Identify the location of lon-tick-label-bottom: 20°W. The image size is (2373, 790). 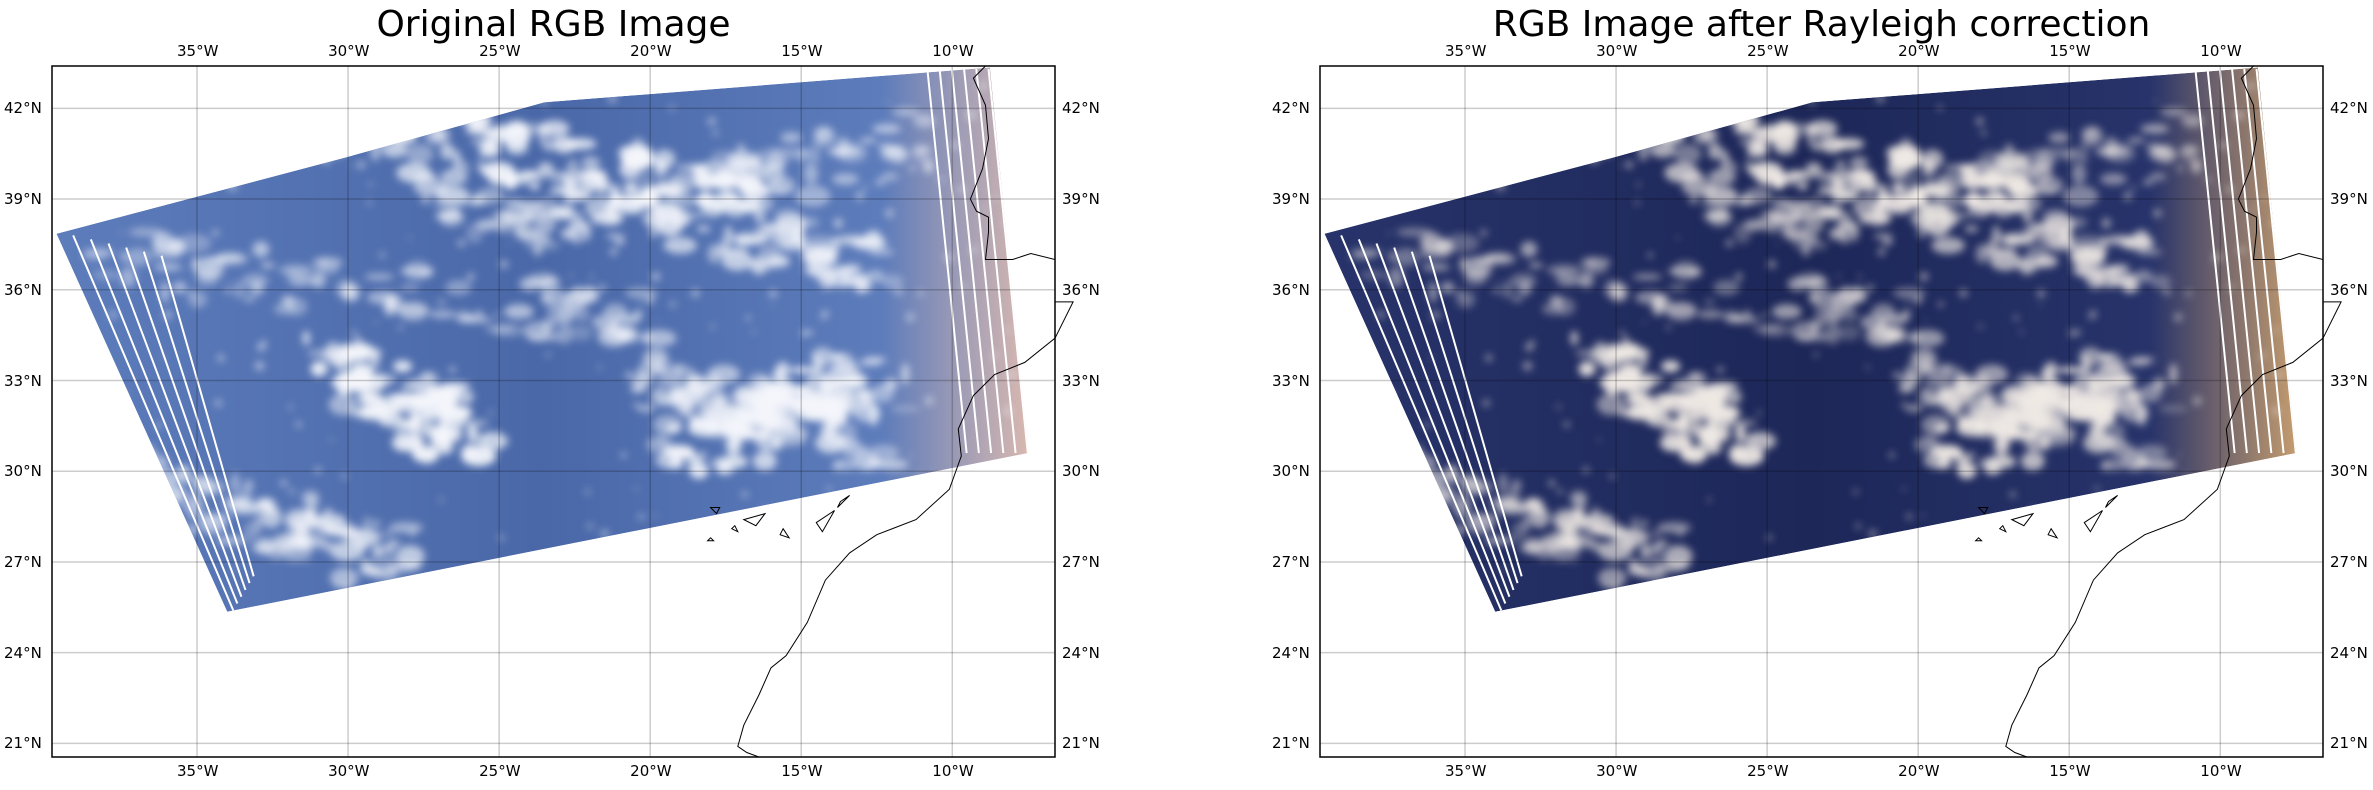
(651, 771).